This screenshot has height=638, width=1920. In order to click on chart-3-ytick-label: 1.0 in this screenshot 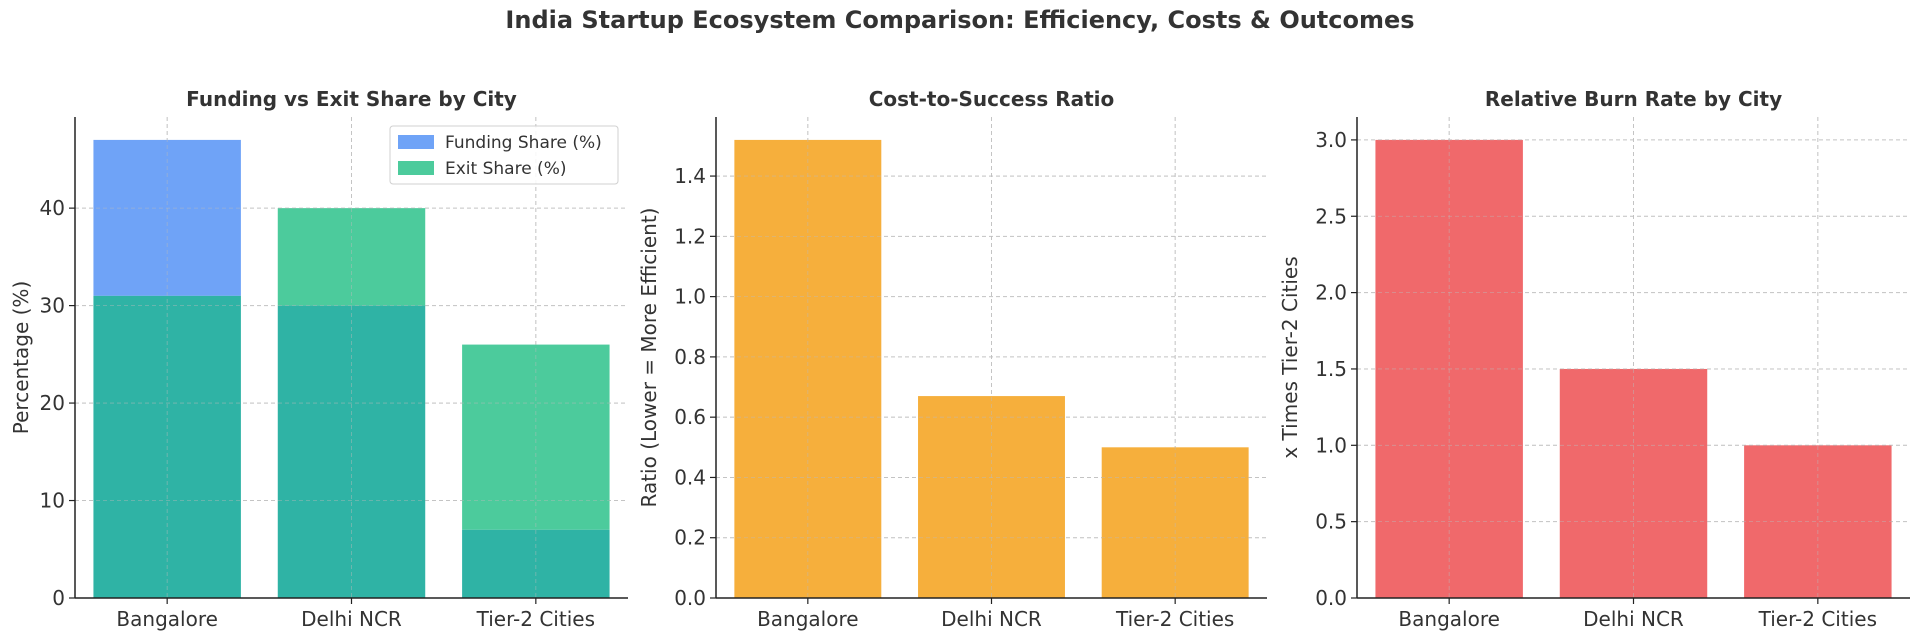, I will do `click(1331, 445)`.